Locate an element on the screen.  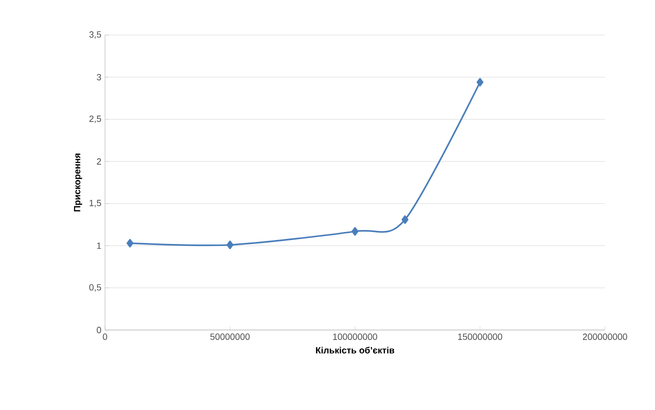
y-tick-label: 3,5 is located at coordinates (95, 35).